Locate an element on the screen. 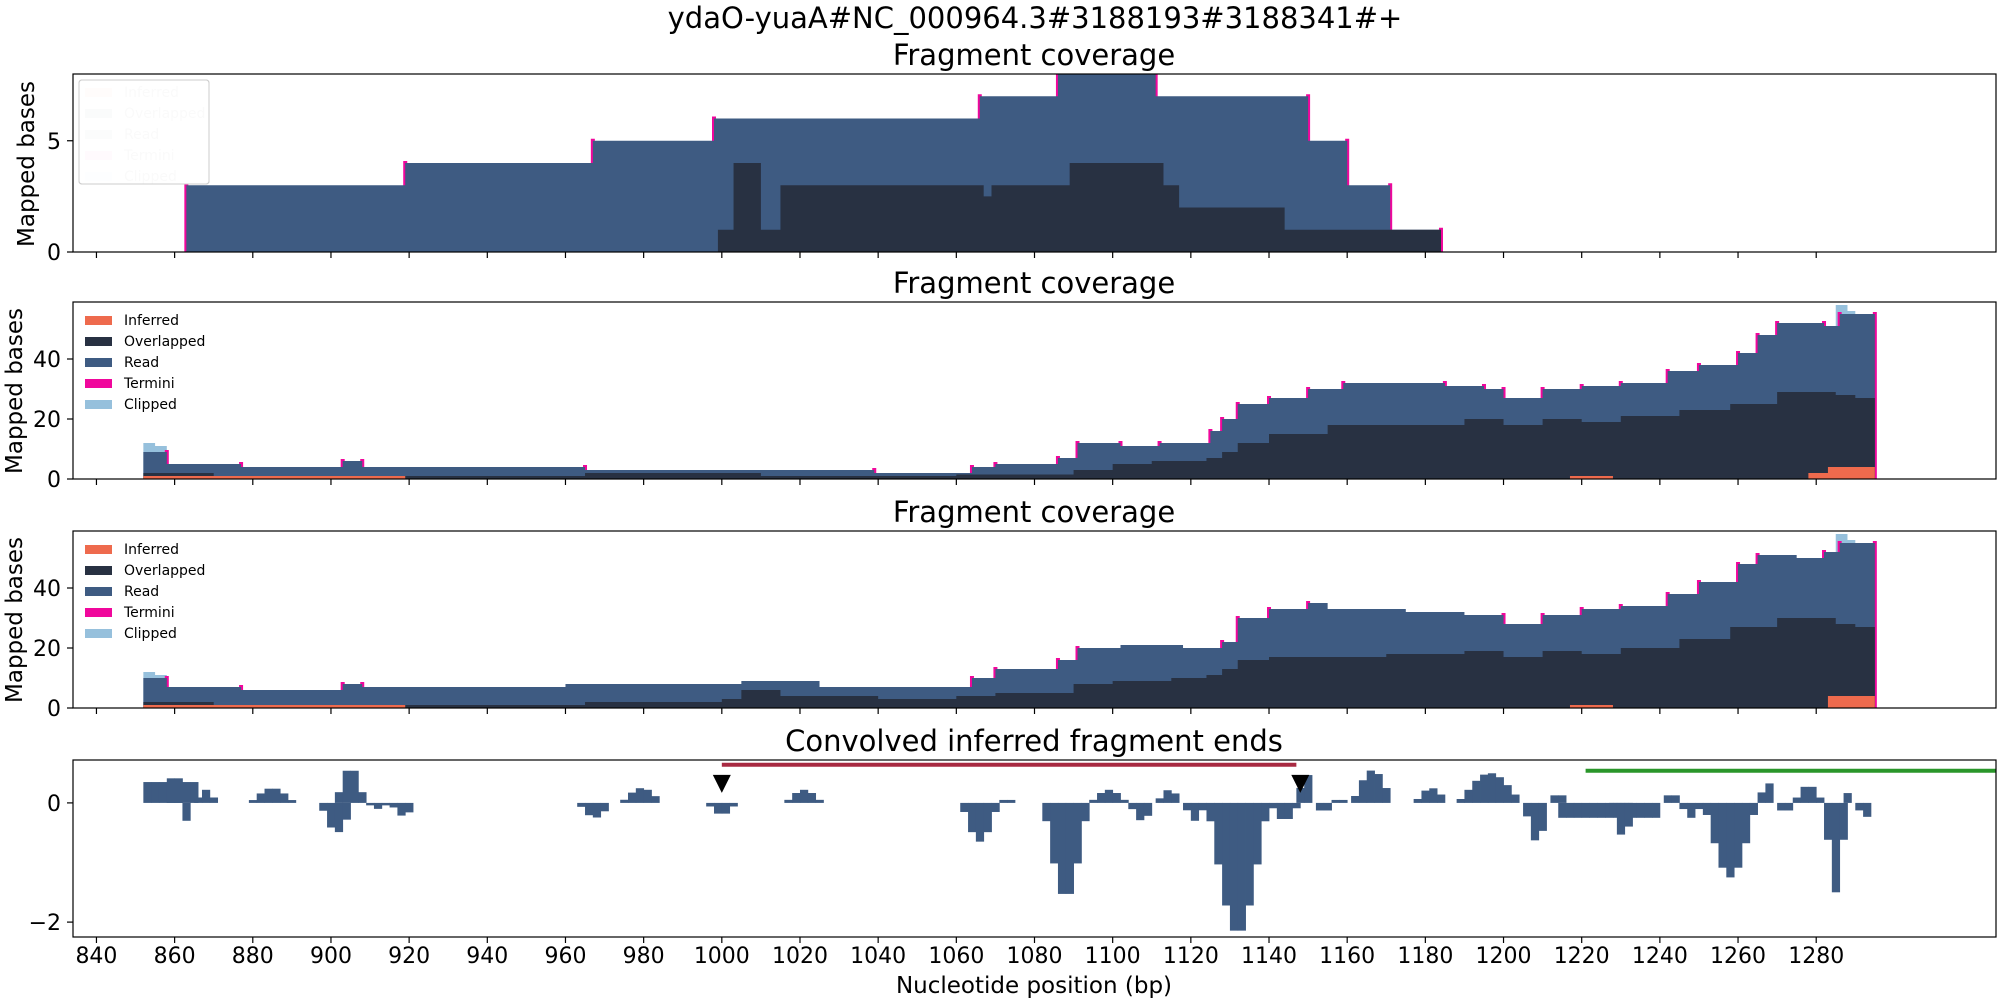  panel-2-title: Fragment coverage is located at coordinates (1034, 283).